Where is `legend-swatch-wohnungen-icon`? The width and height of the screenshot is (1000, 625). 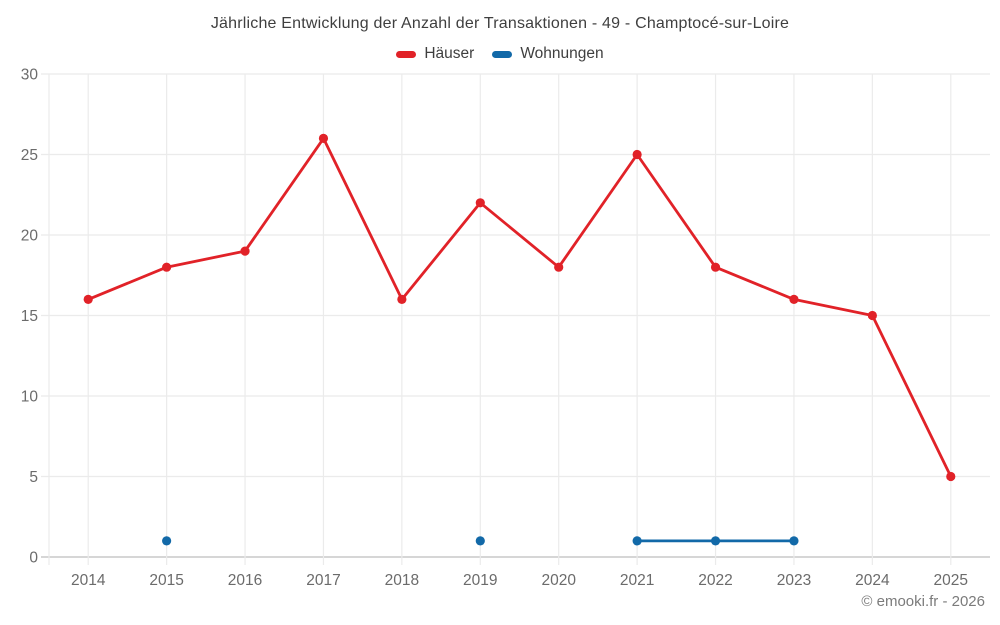
legend-swatch-wohnungen-icon is located at coordinates (502, 54).